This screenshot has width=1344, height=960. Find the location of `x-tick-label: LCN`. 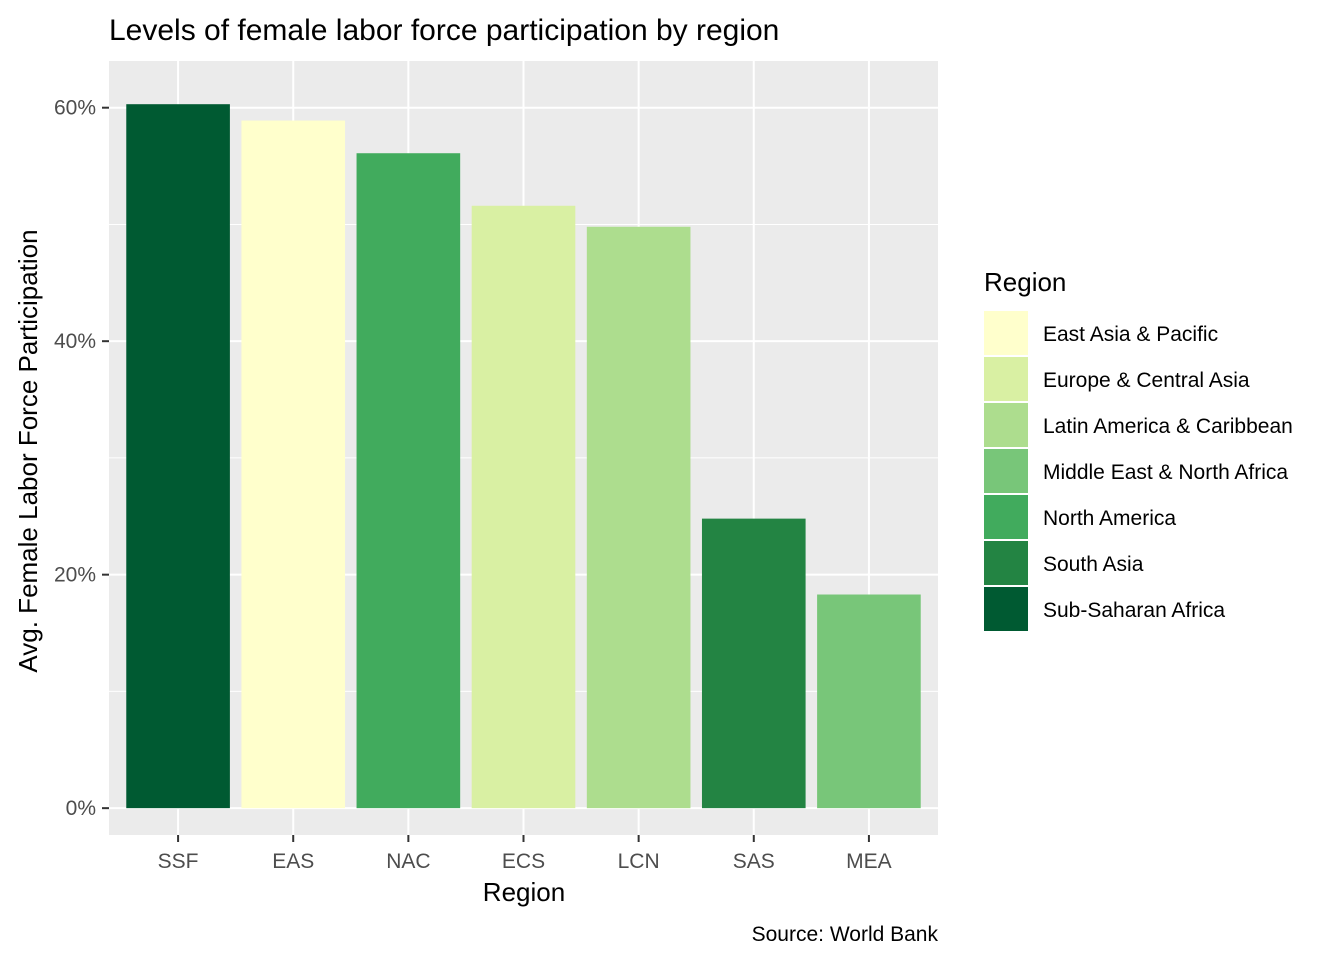

x-tick-label: LCN is located at coordinates (639, 861).